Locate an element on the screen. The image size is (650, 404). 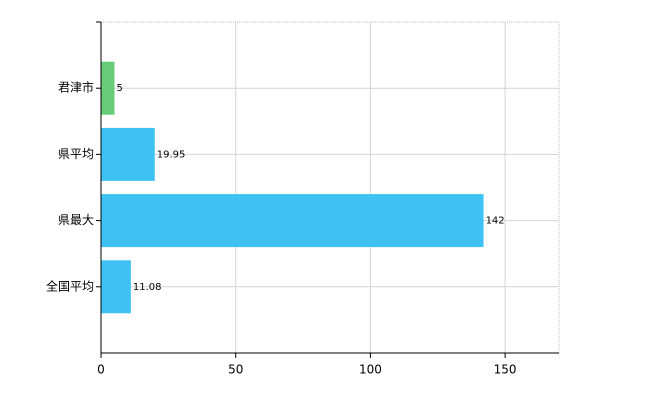
value-label: 19.95 is located at coordinates (171, 154).